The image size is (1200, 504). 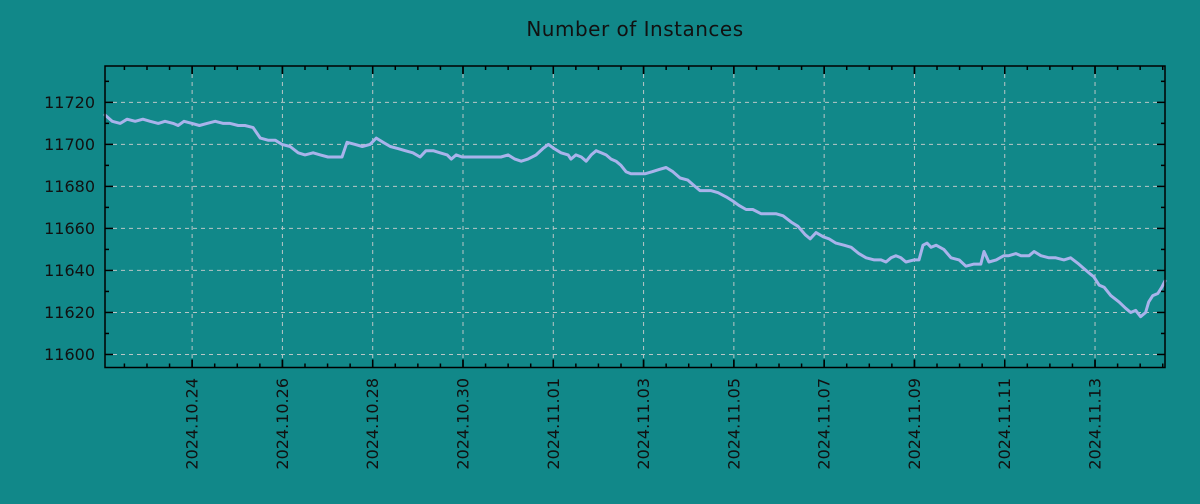 What do you see at coordinates (372, 424) in the screenshot?
I see `x-tick-label: 2024.10.28` at bounding box center [372, 424].